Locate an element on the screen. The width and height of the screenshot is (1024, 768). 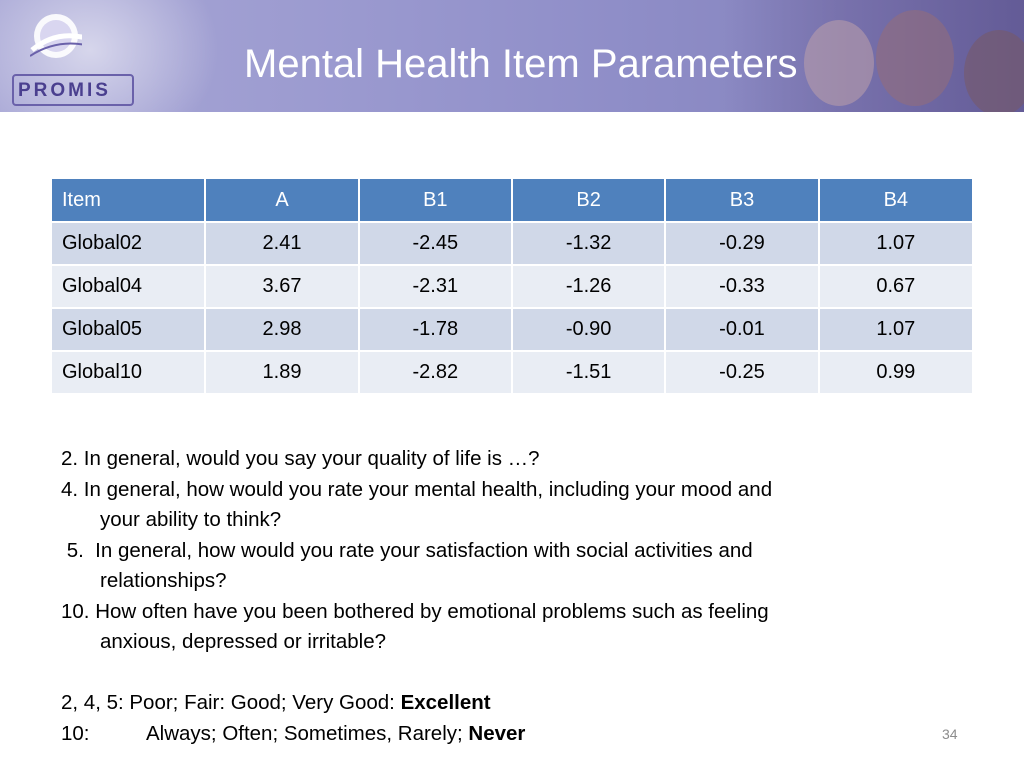
table-cell: -0.25 is located at coordinates (742, 371).